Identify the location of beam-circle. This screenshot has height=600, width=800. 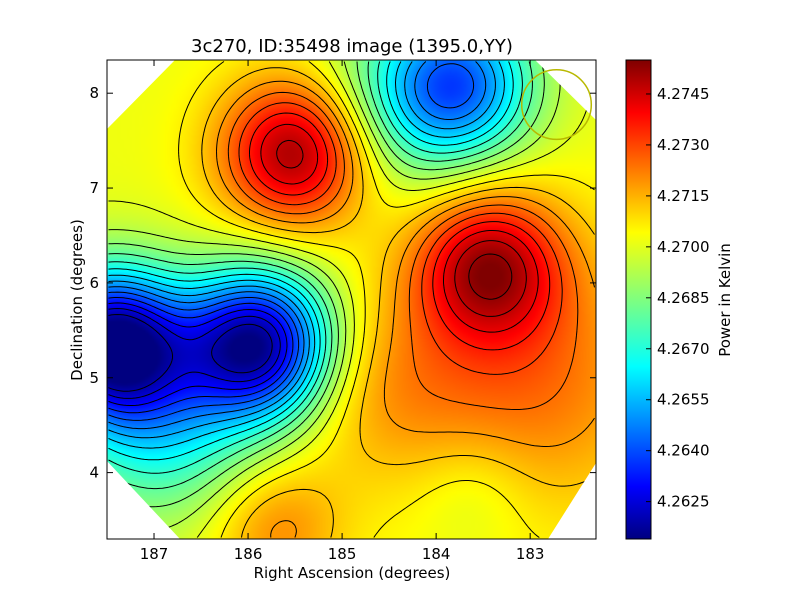
(556, 105).